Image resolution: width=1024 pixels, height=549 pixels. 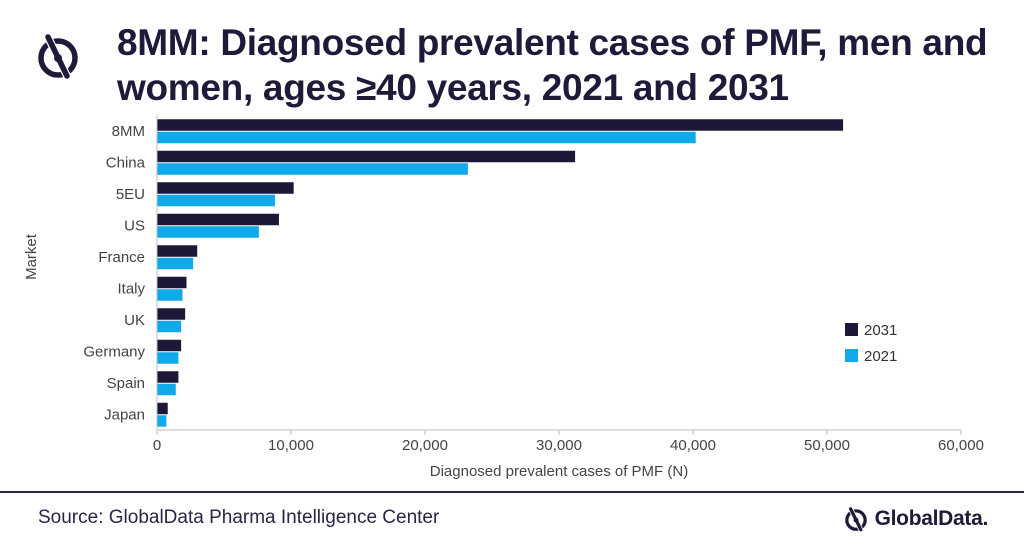 I want to click on x-tick-label: 20,000, so click(x=425, y=445).